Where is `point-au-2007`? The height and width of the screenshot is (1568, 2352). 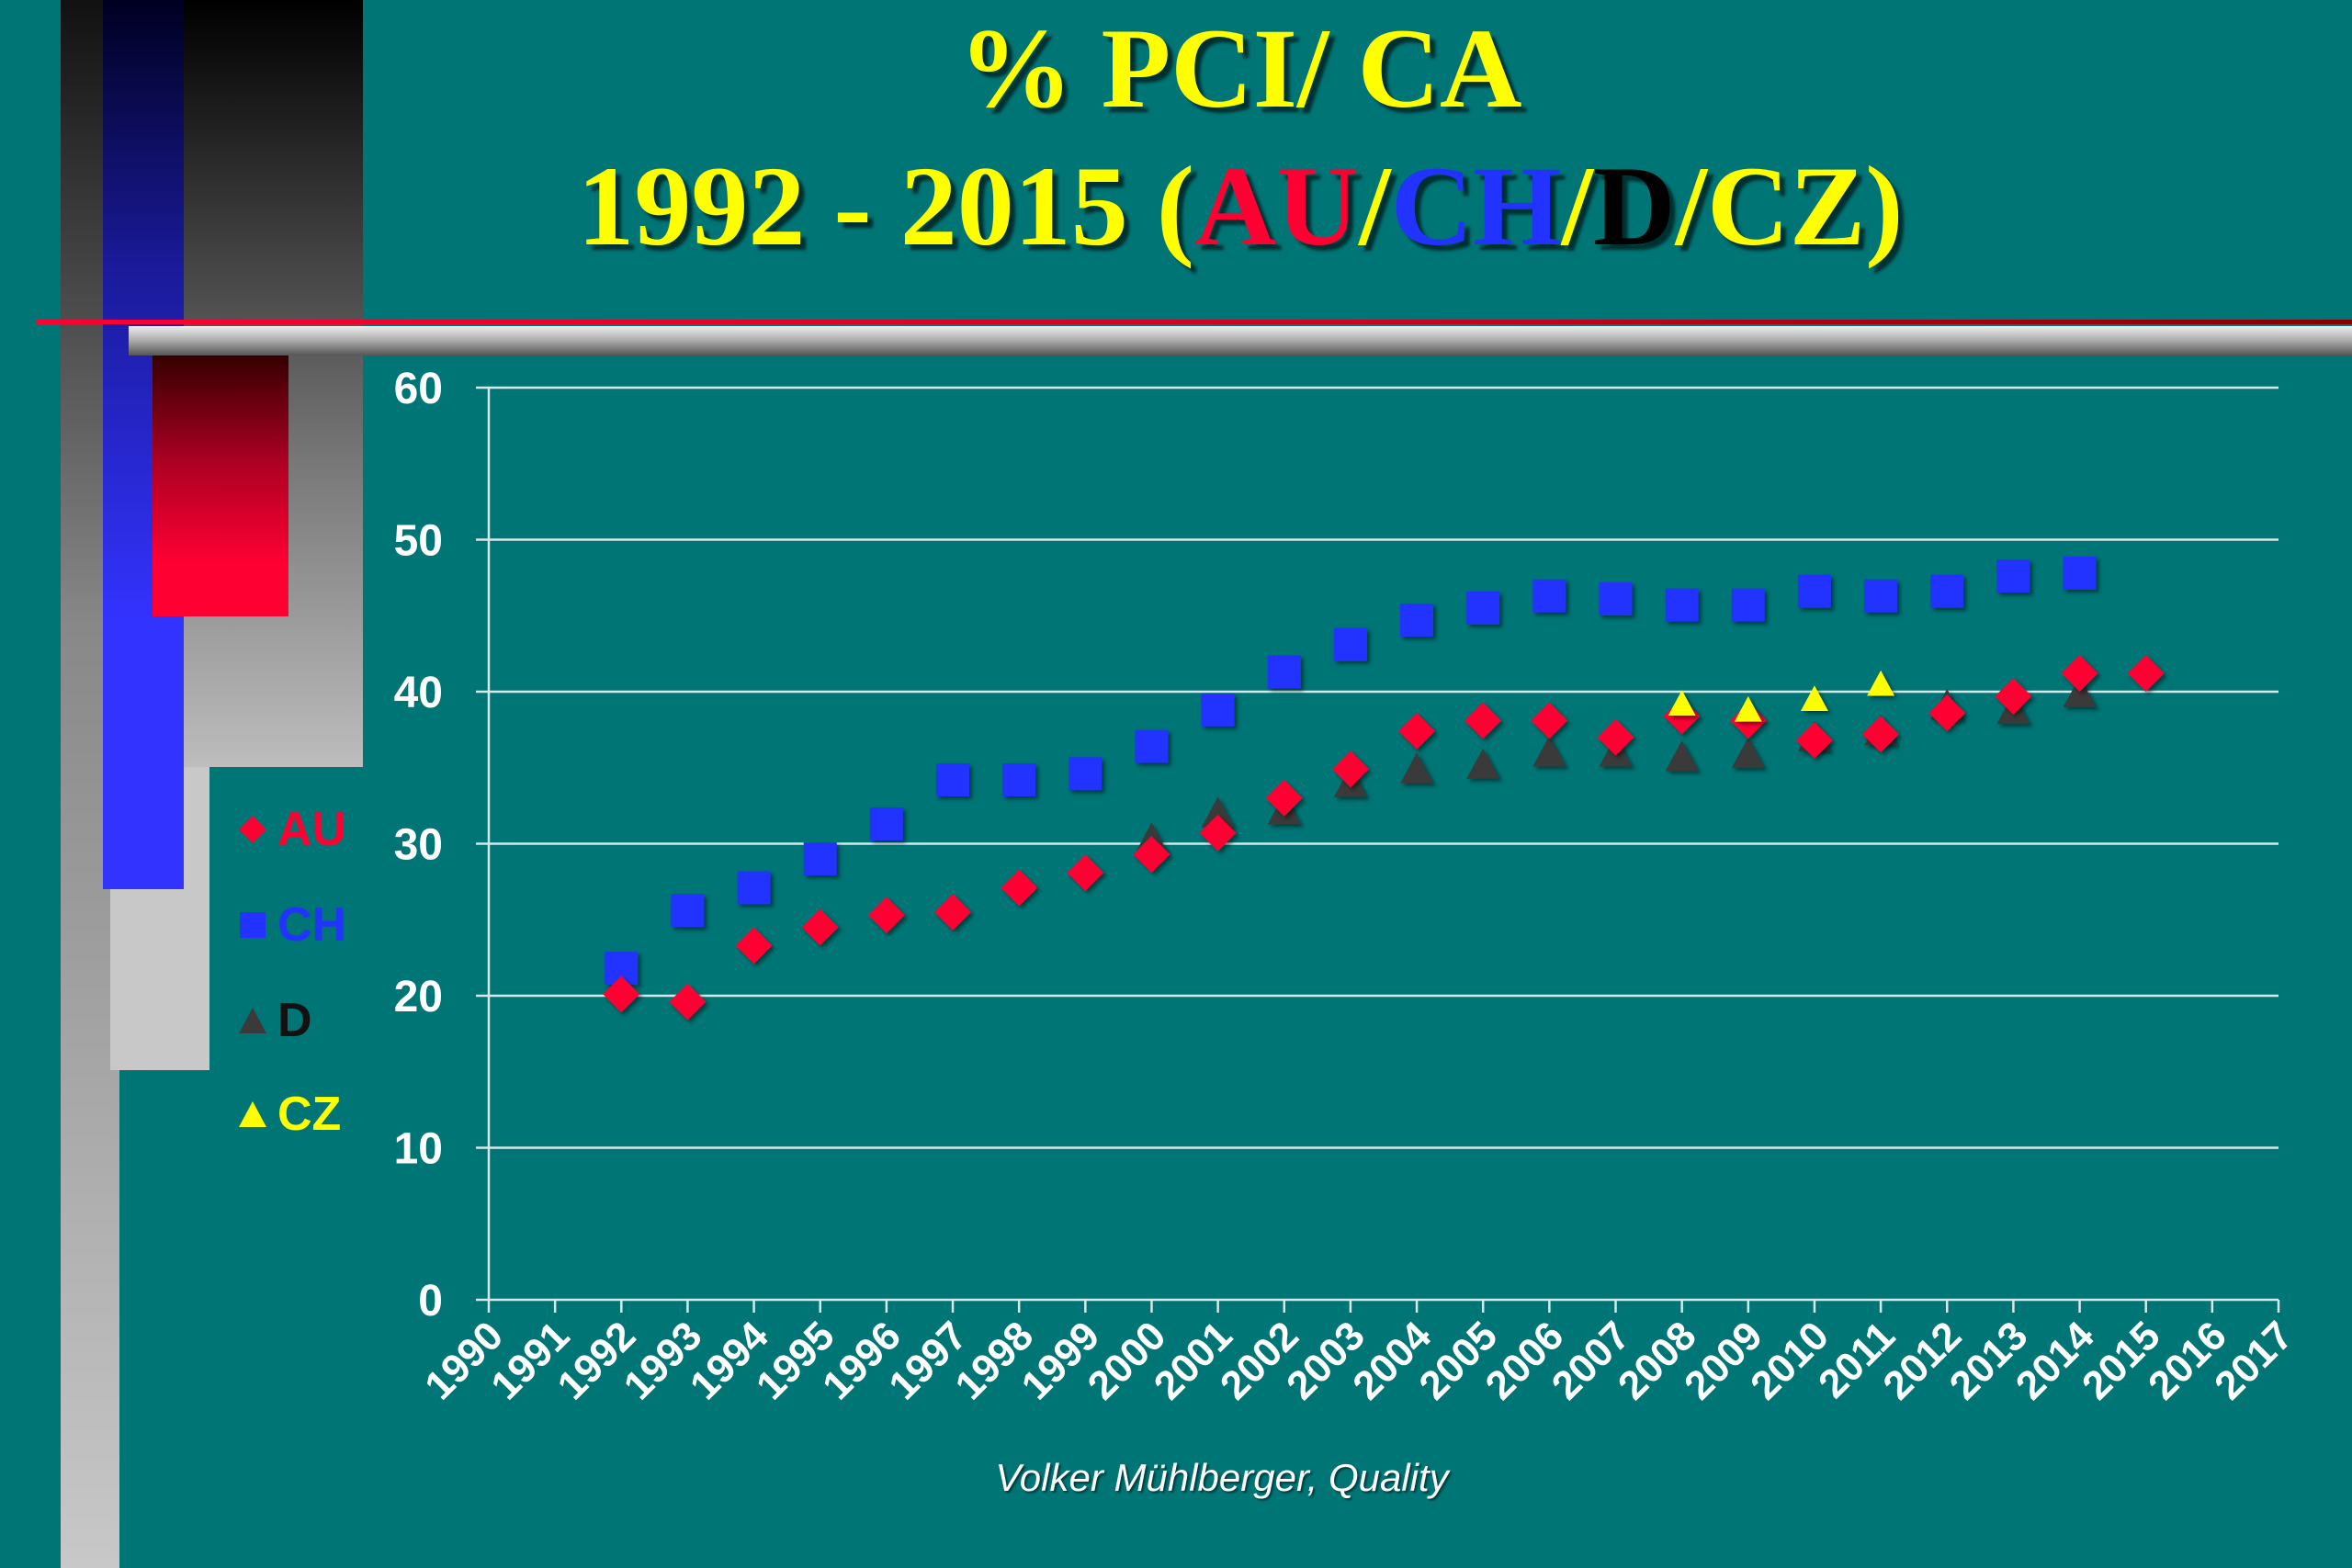 point-au-2007 is located at coordinates (1615, 737).